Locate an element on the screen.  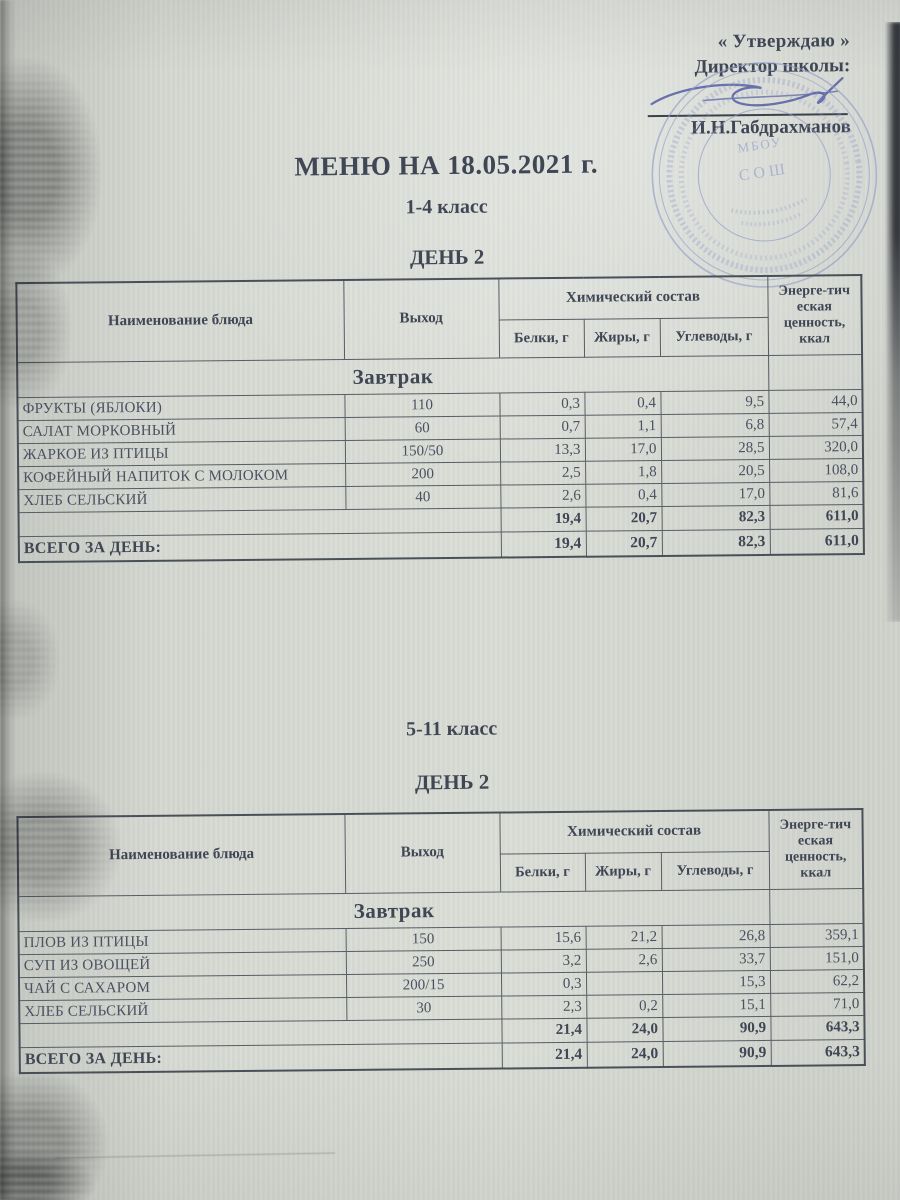
fat-value is located at coordinates (624, 983).